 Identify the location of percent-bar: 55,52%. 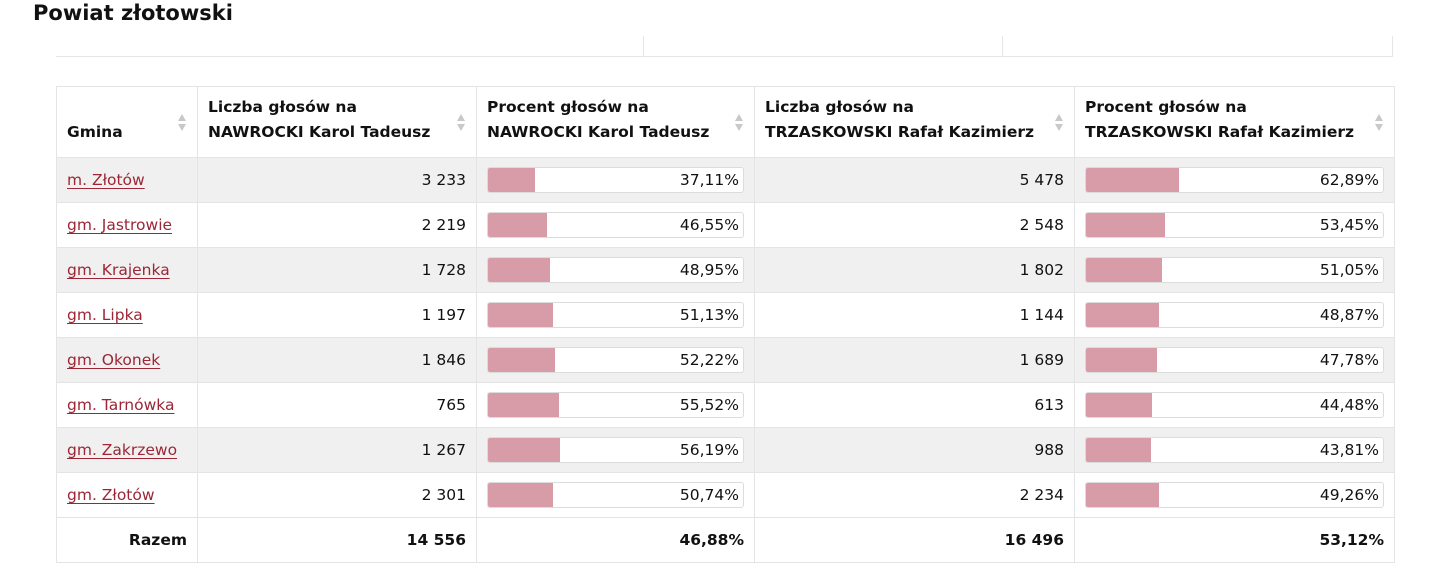
(615, 405).